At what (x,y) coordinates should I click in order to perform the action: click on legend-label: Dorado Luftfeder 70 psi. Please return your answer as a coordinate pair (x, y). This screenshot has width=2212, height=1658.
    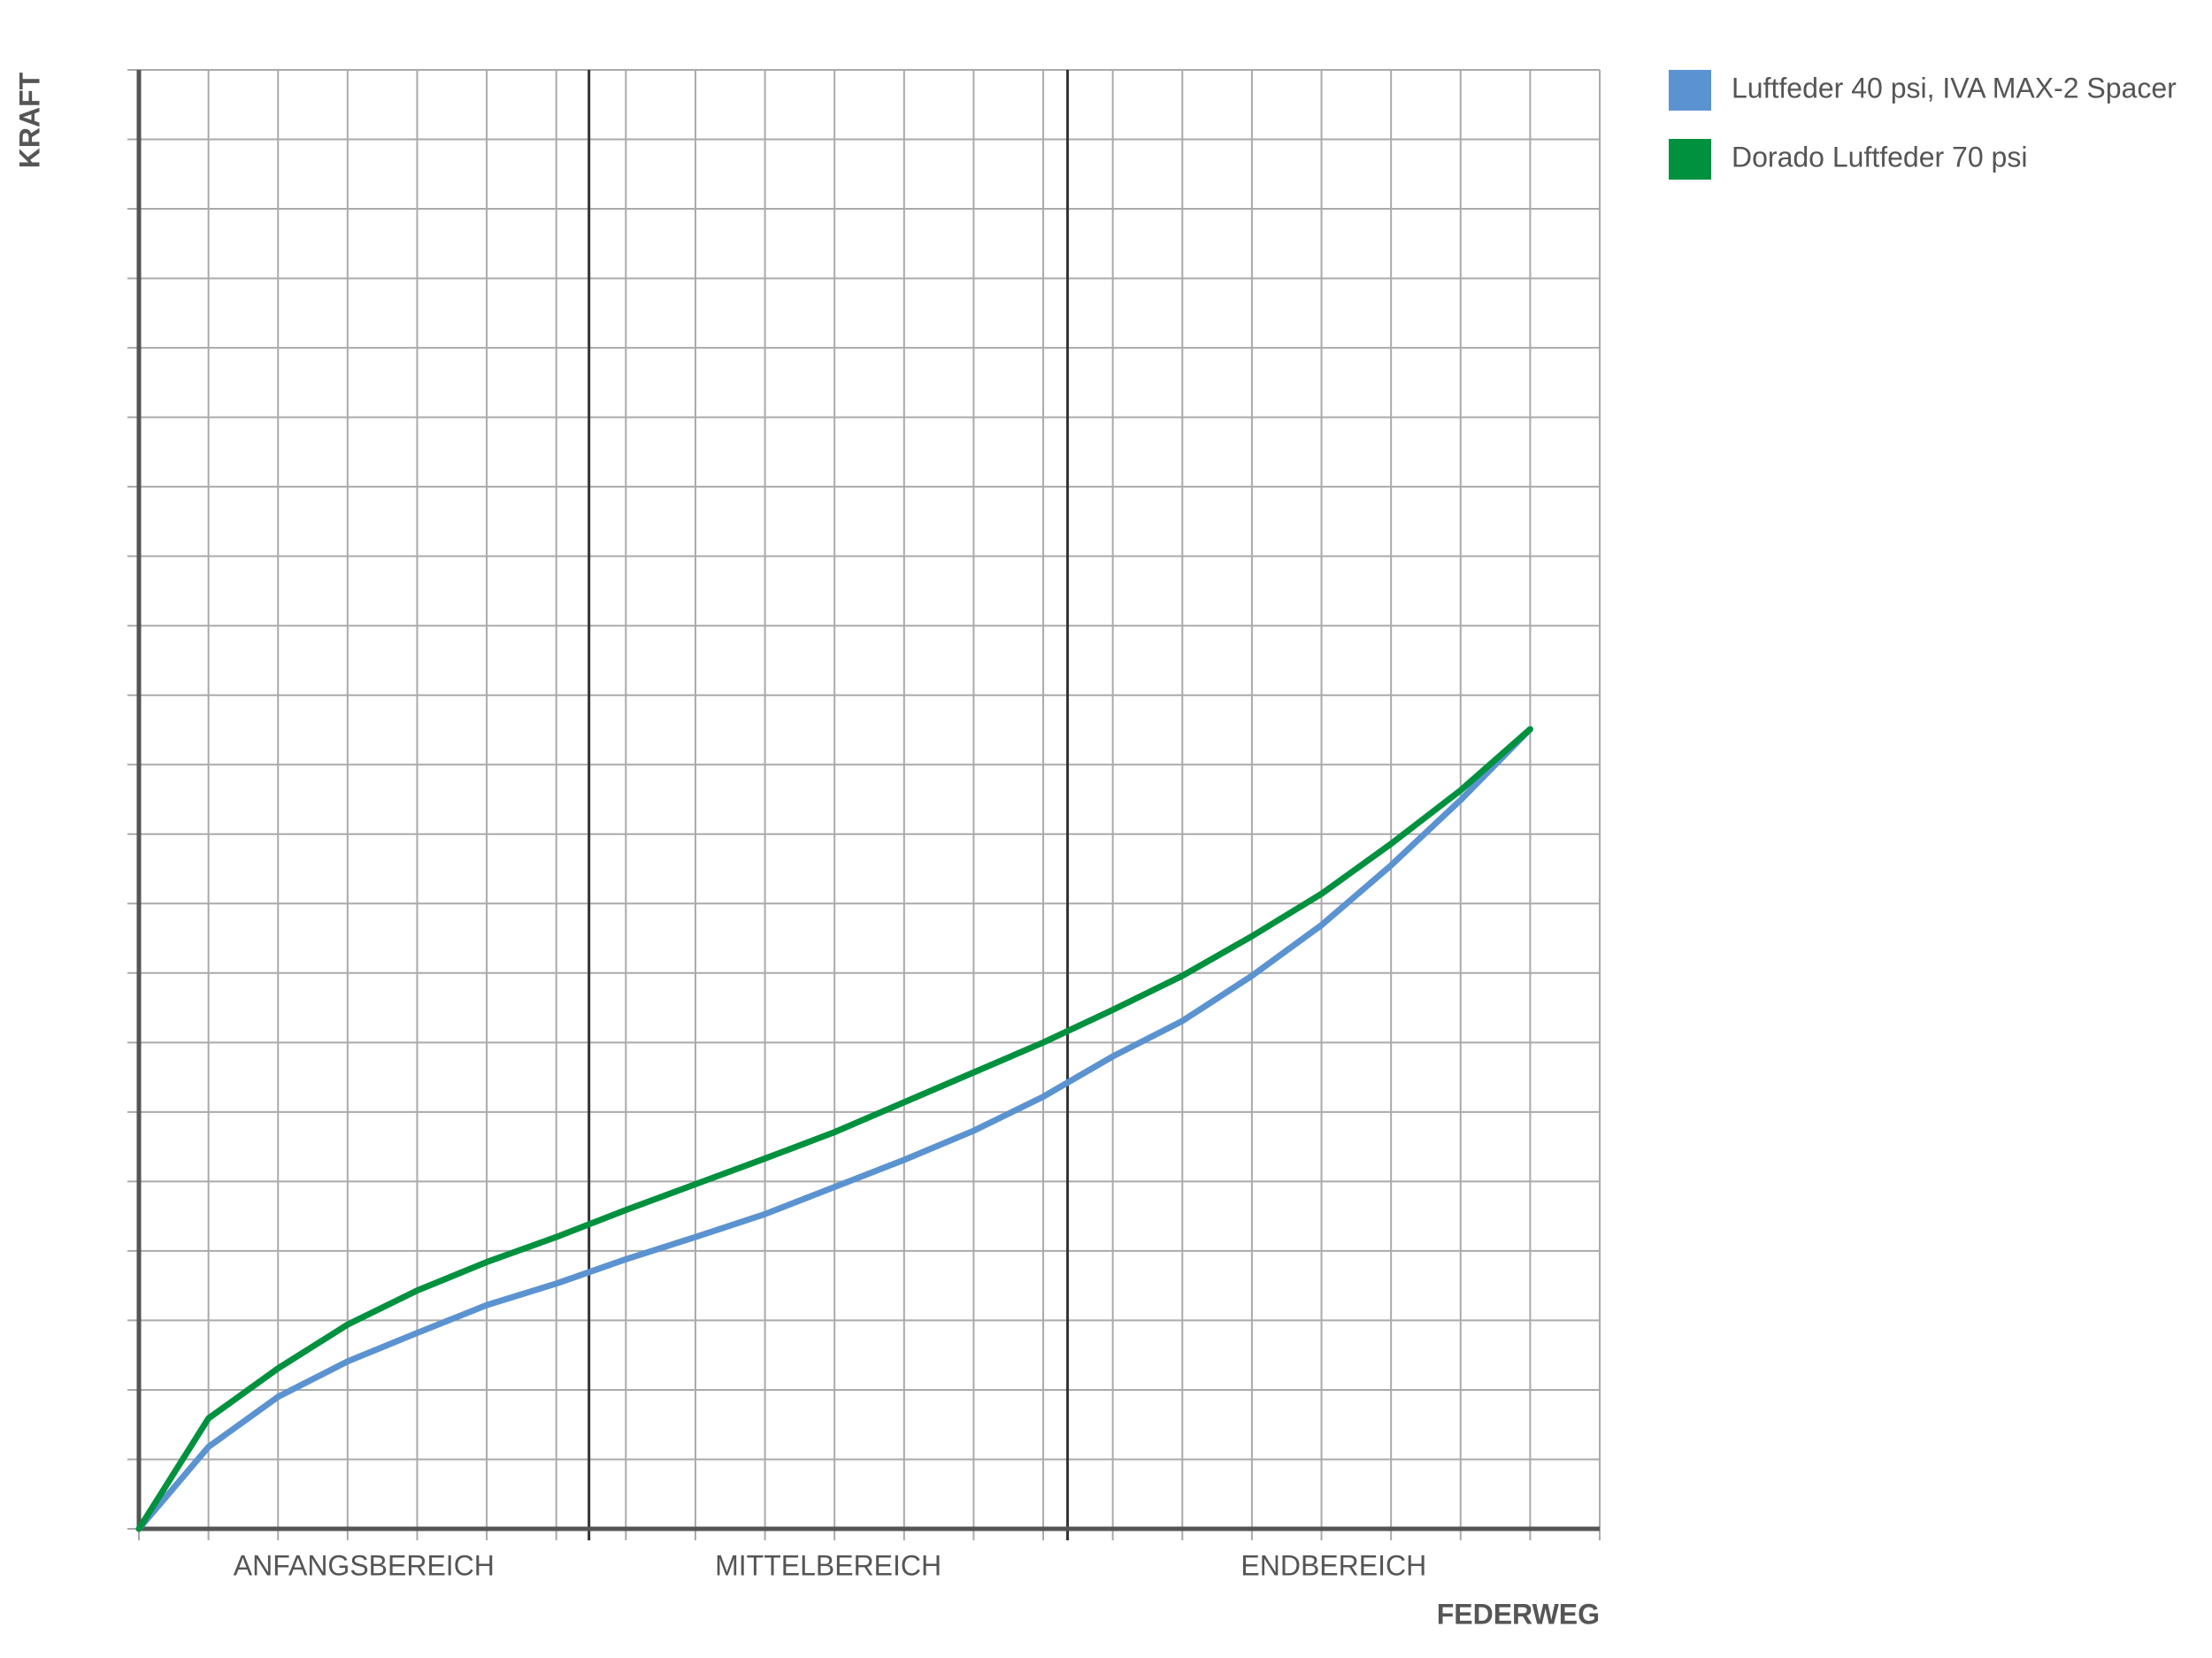
    Looking at the image, I should click on (1880, 157).